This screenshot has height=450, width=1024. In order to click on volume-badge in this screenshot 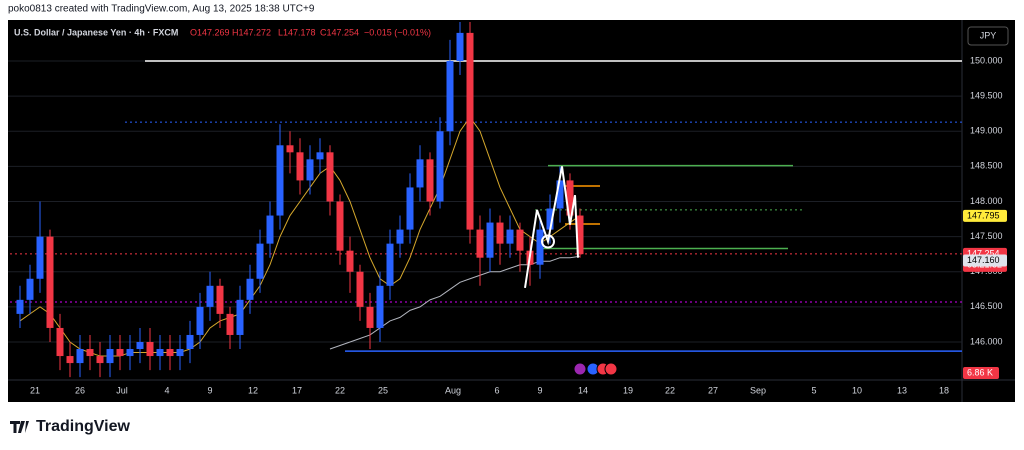, I will do `click(981, 373)`.